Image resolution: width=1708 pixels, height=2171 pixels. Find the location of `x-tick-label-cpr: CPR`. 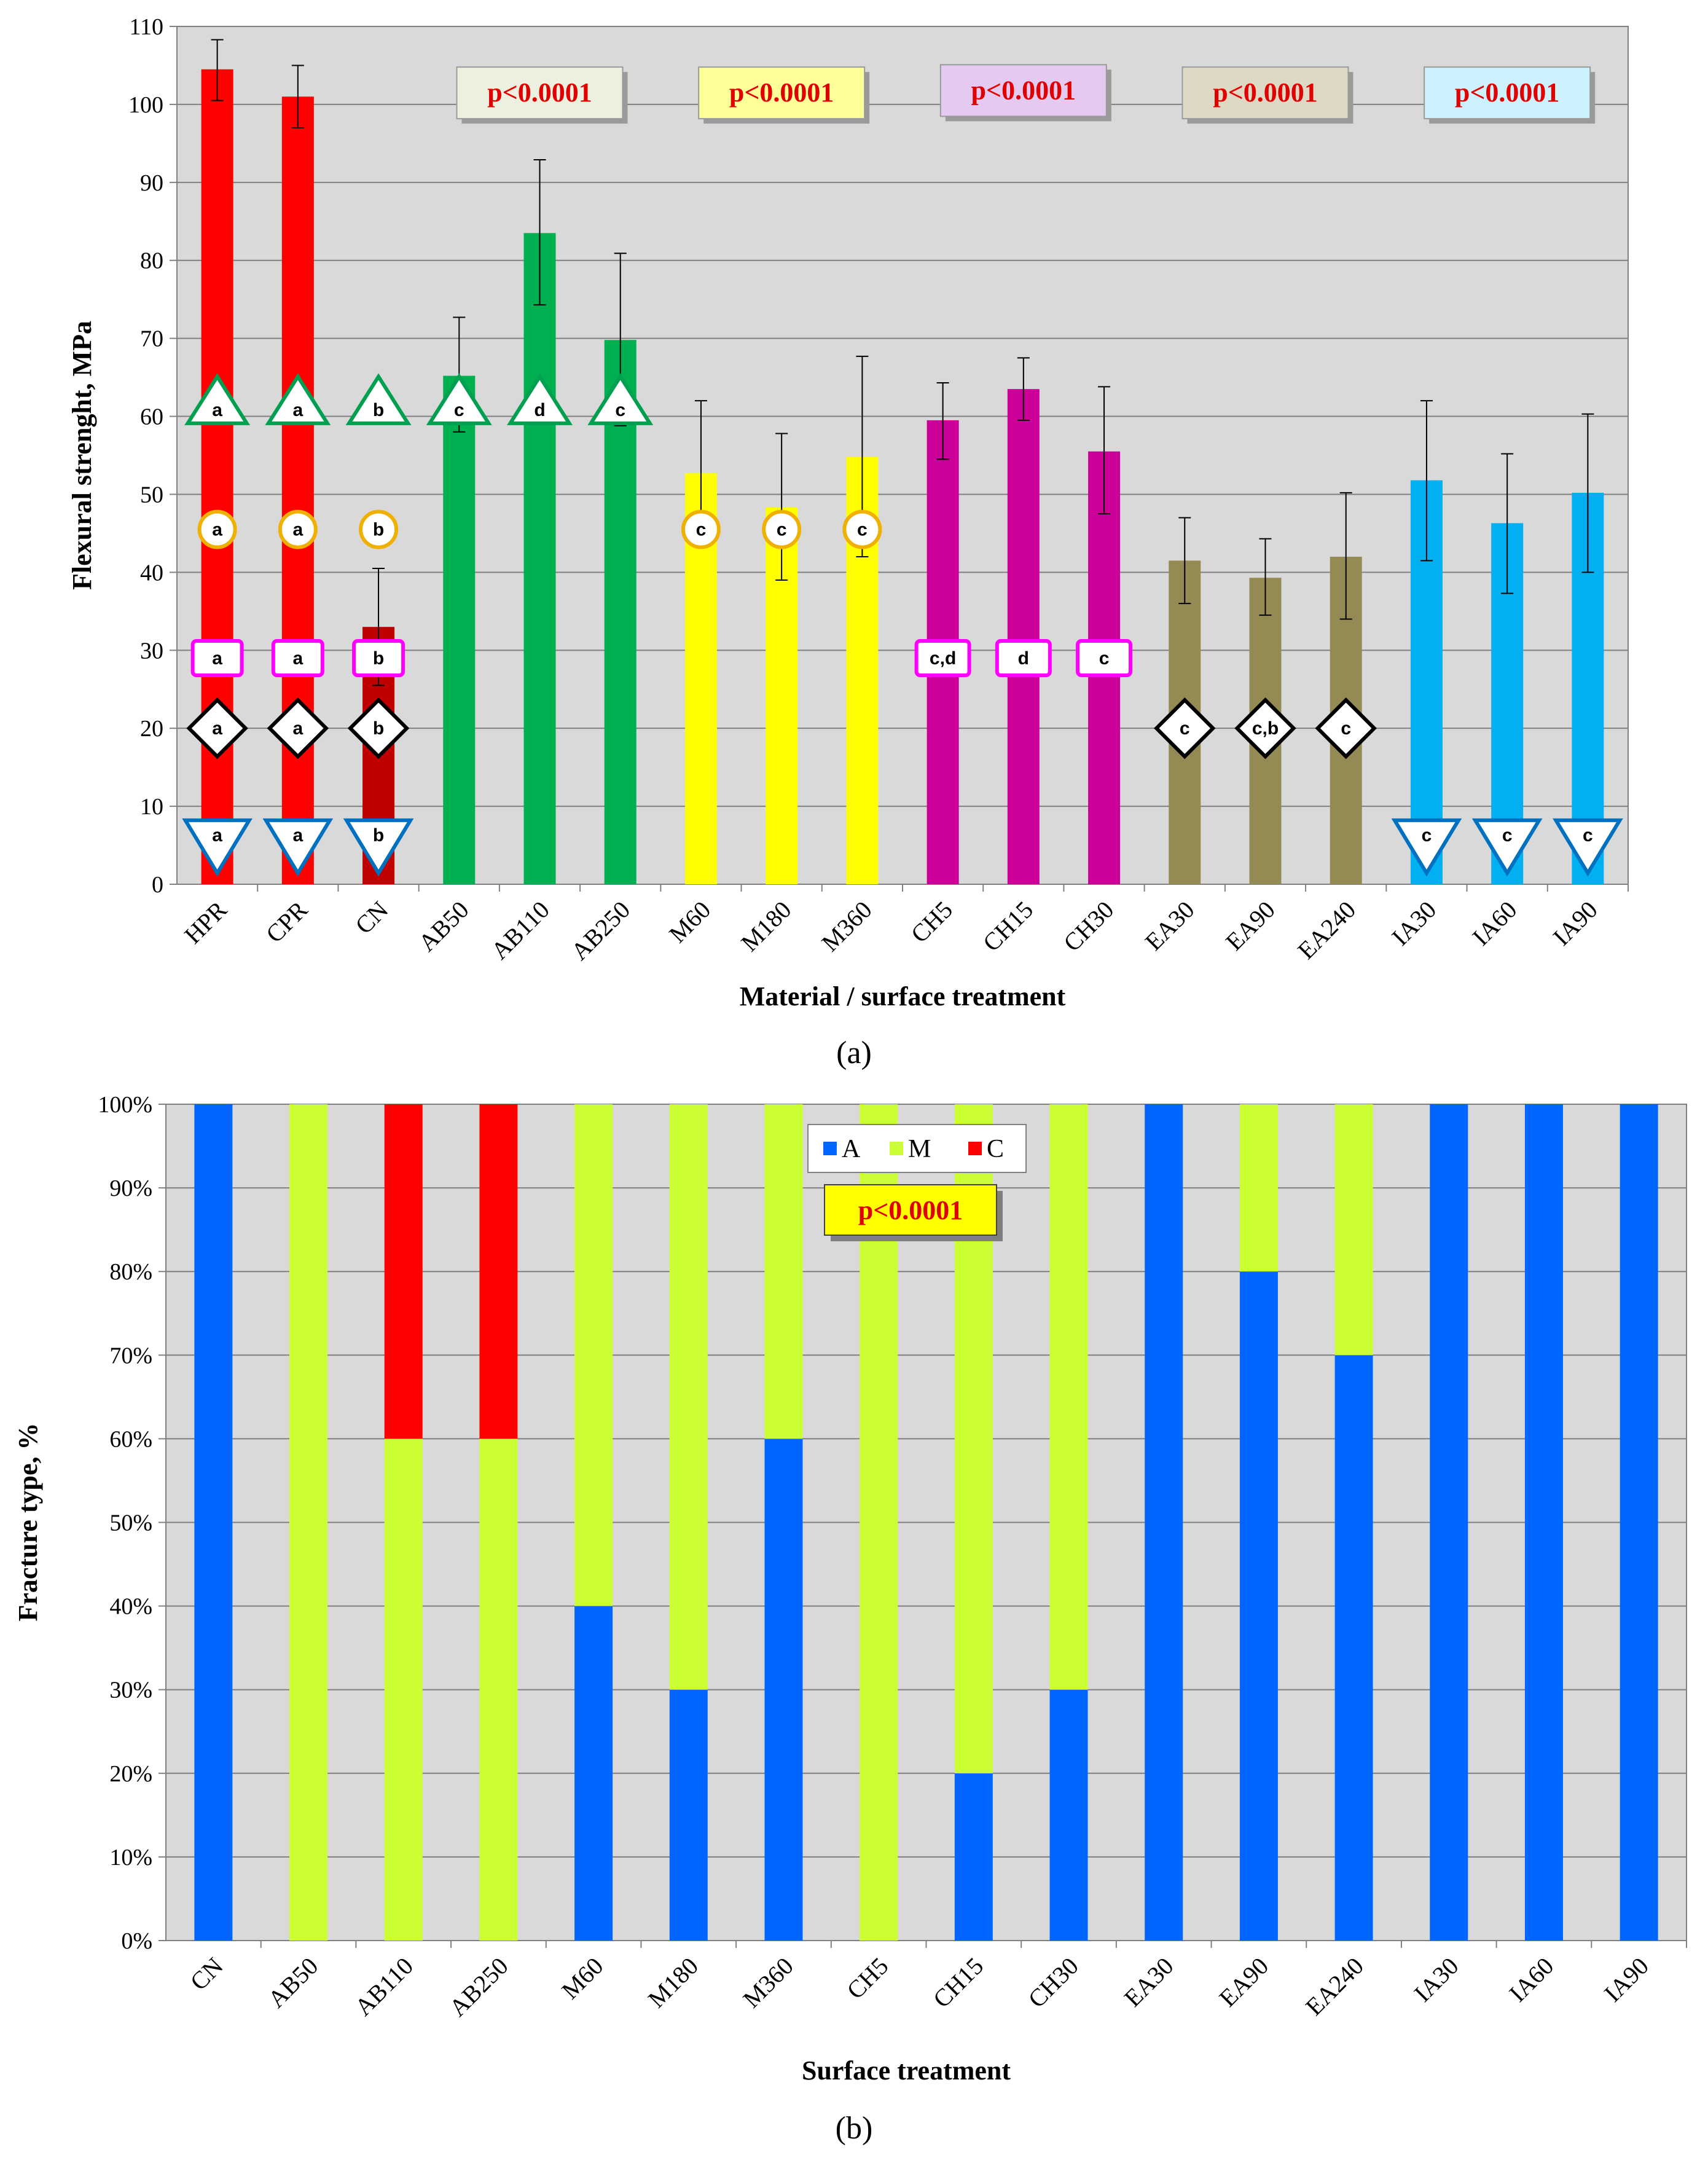

x-tick-label-cpr: CPR is located at coordinates (287, 921).